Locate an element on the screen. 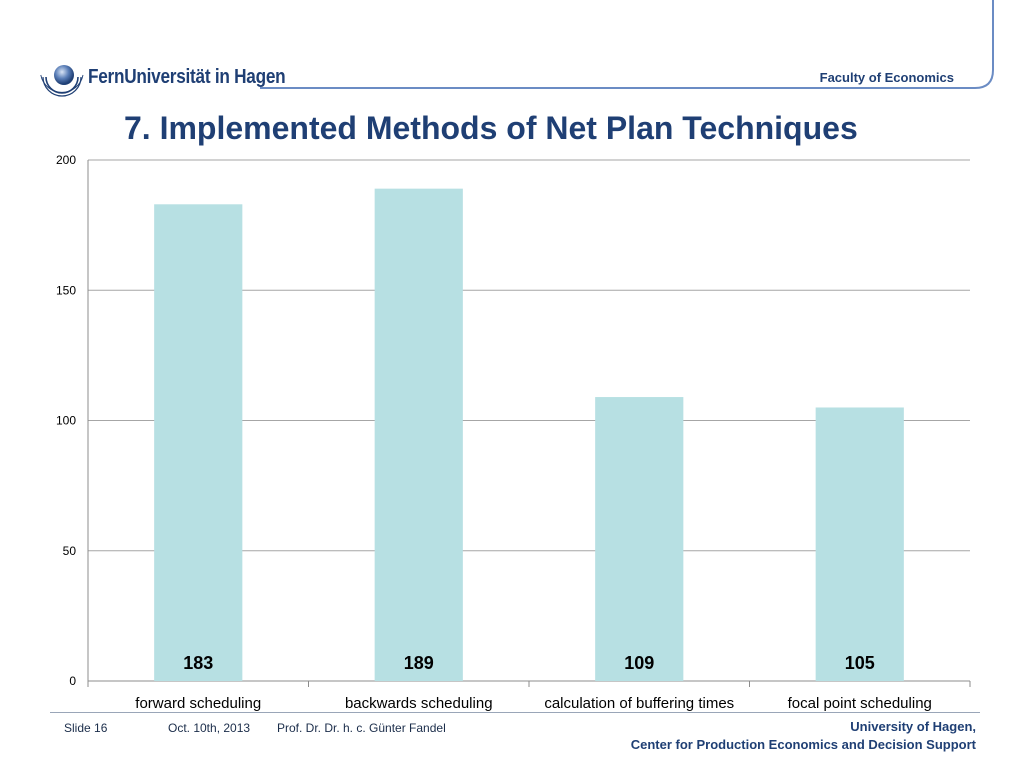  presentation-date: Oct. 10th, 2013 is located at coordinates (209, 728).